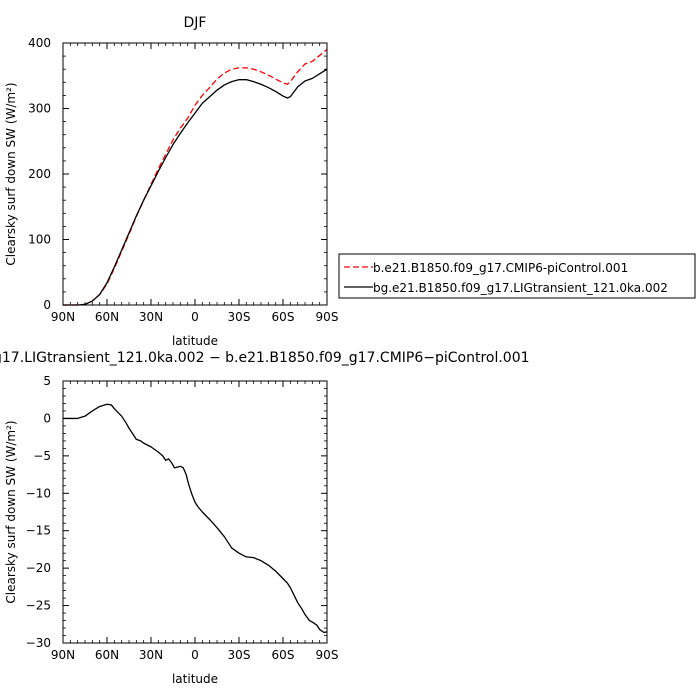 This screenshot has height=700, width=700. What do you see at coordinates (47, 381) in the screenshot?
I see `bottom-panel-y-tick-label: 5` at bounding box center [47, 381].